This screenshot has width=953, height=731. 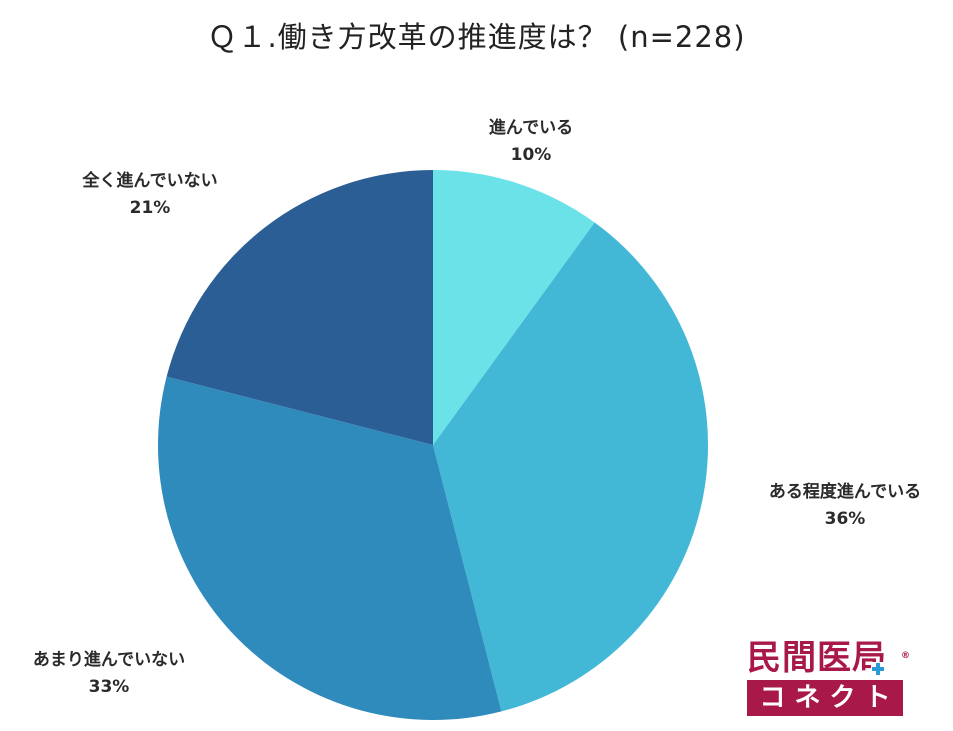 What do you see at coordinates (109, 674) in the screenshot?
I see `slice-label-amari: あまり進んでいない 33%` at bounding box center [109, 674].